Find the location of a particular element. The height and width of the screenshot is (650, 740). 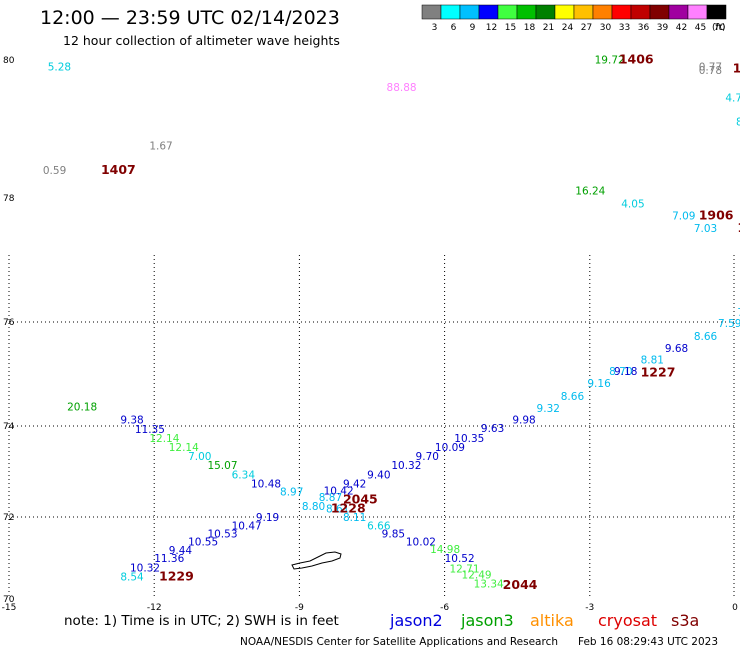

wave-height-label: 10.09 is located at coordinates (450, 448).